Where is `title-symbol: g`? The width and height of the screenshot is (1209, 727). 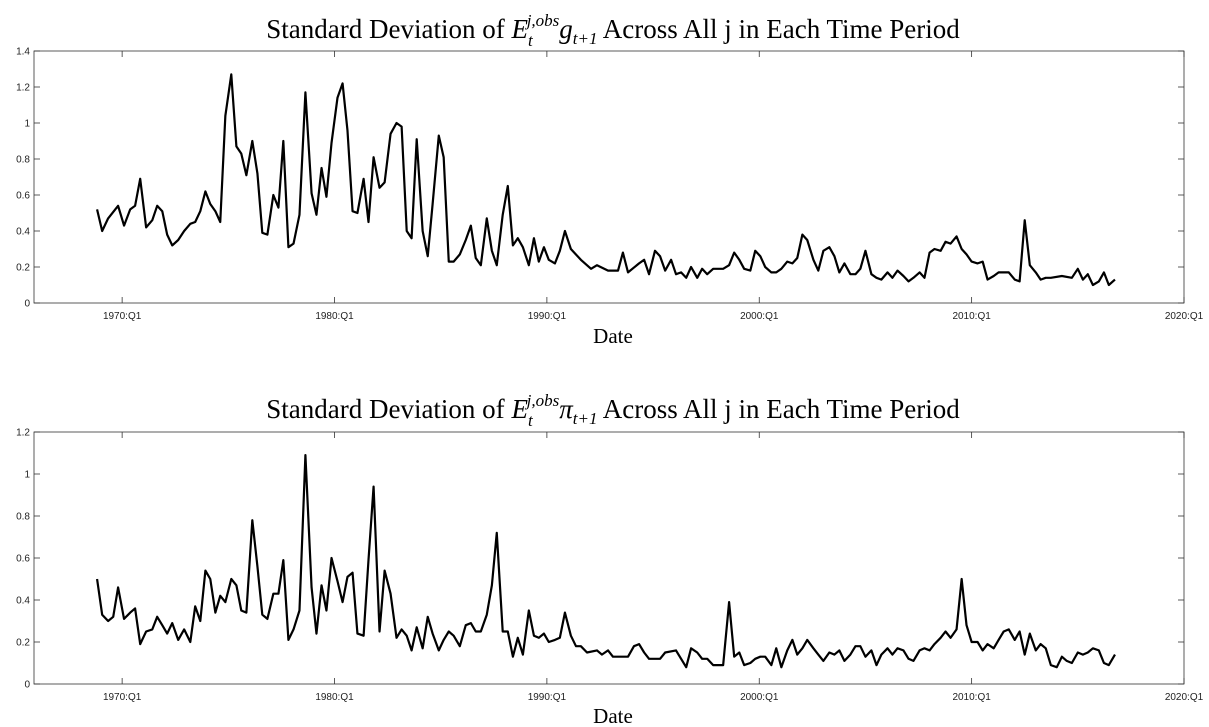
title-symbol: g is located at coordinates (566, 29).